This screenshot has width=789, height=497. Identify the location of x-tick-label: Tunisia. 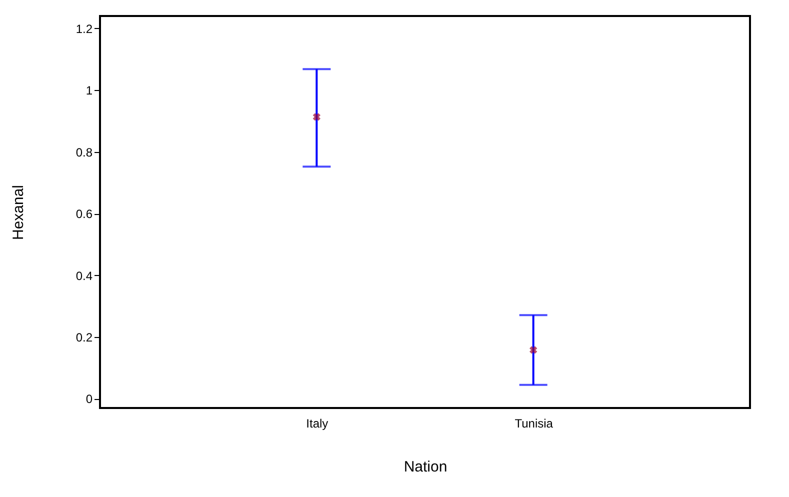
(534, 423).